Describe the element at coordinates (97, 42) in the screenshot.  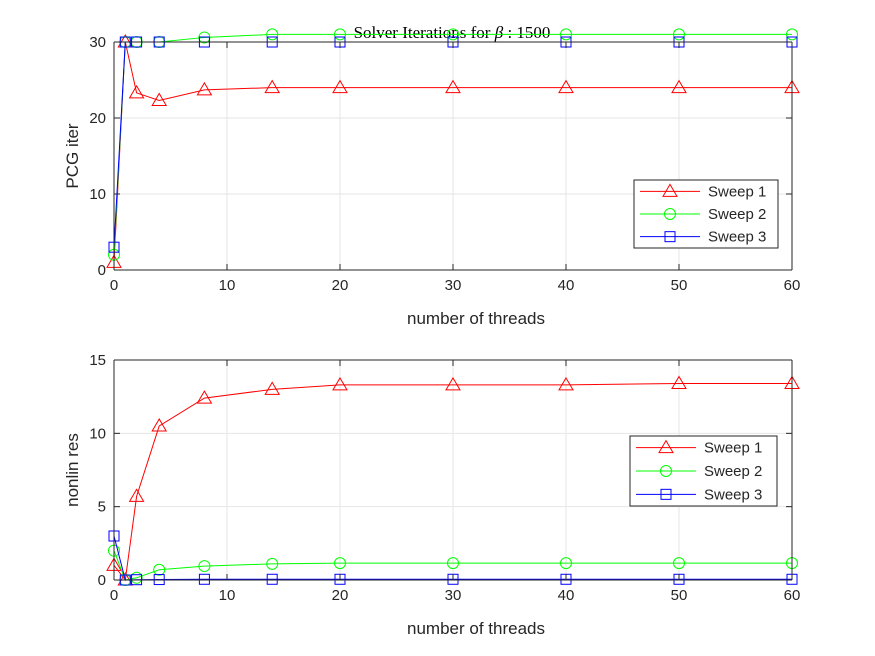
I see `y-tick-label: 30` at that location.